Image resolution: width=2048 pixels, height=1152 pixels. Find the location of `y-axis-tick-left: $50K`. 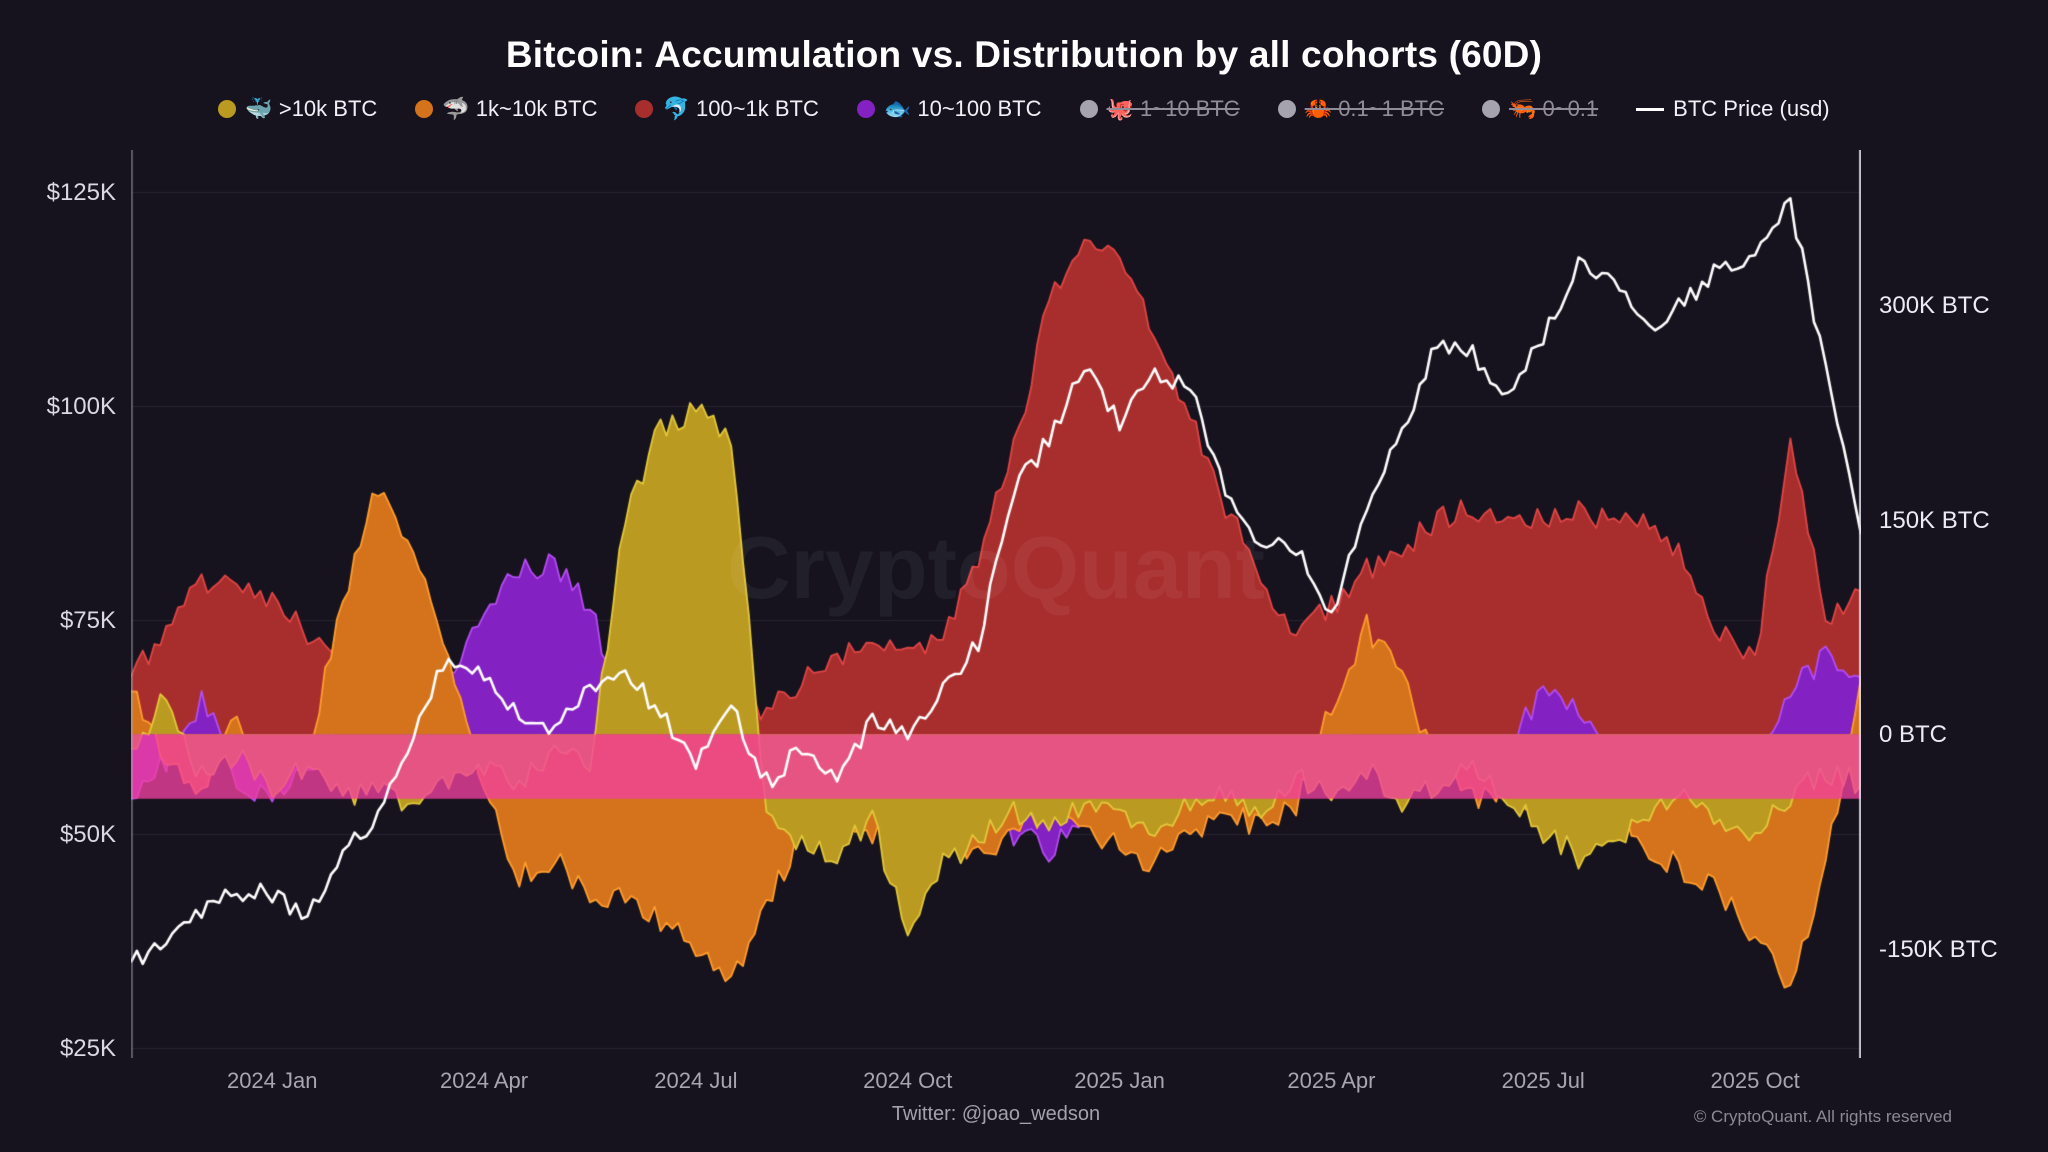

y-axis-tick-left: $50K is located at coordinates (87, 834).